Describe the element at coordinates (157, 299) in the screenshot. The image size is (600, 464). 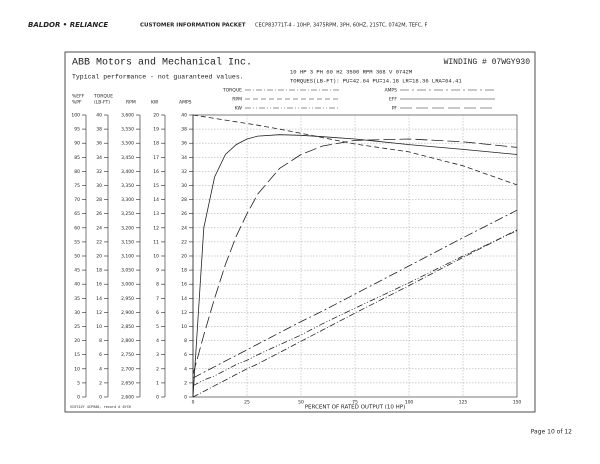
I see `y-tick-label: 7` at that location.